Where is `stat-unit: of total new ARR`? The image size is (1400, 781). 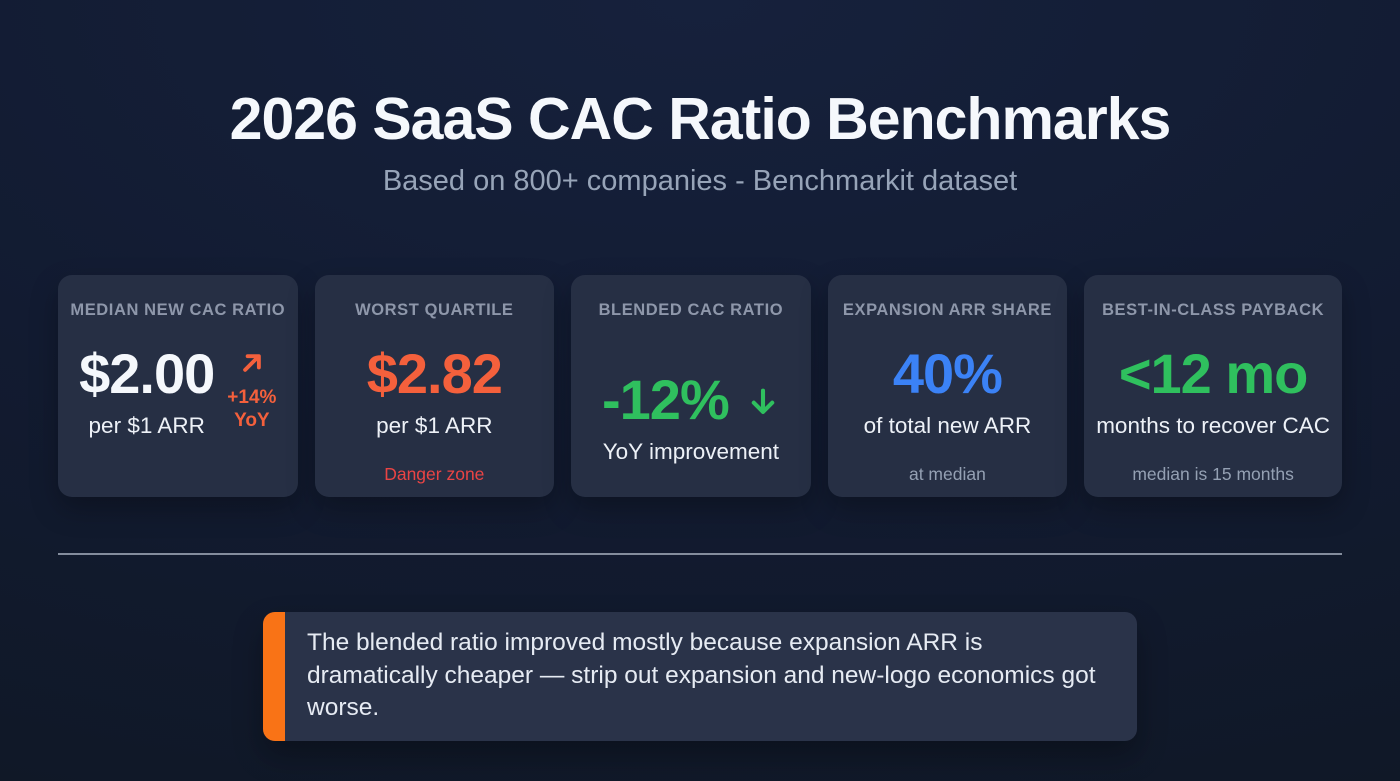
stat-unit: of total new ARR is located at coordinates (947, 426).